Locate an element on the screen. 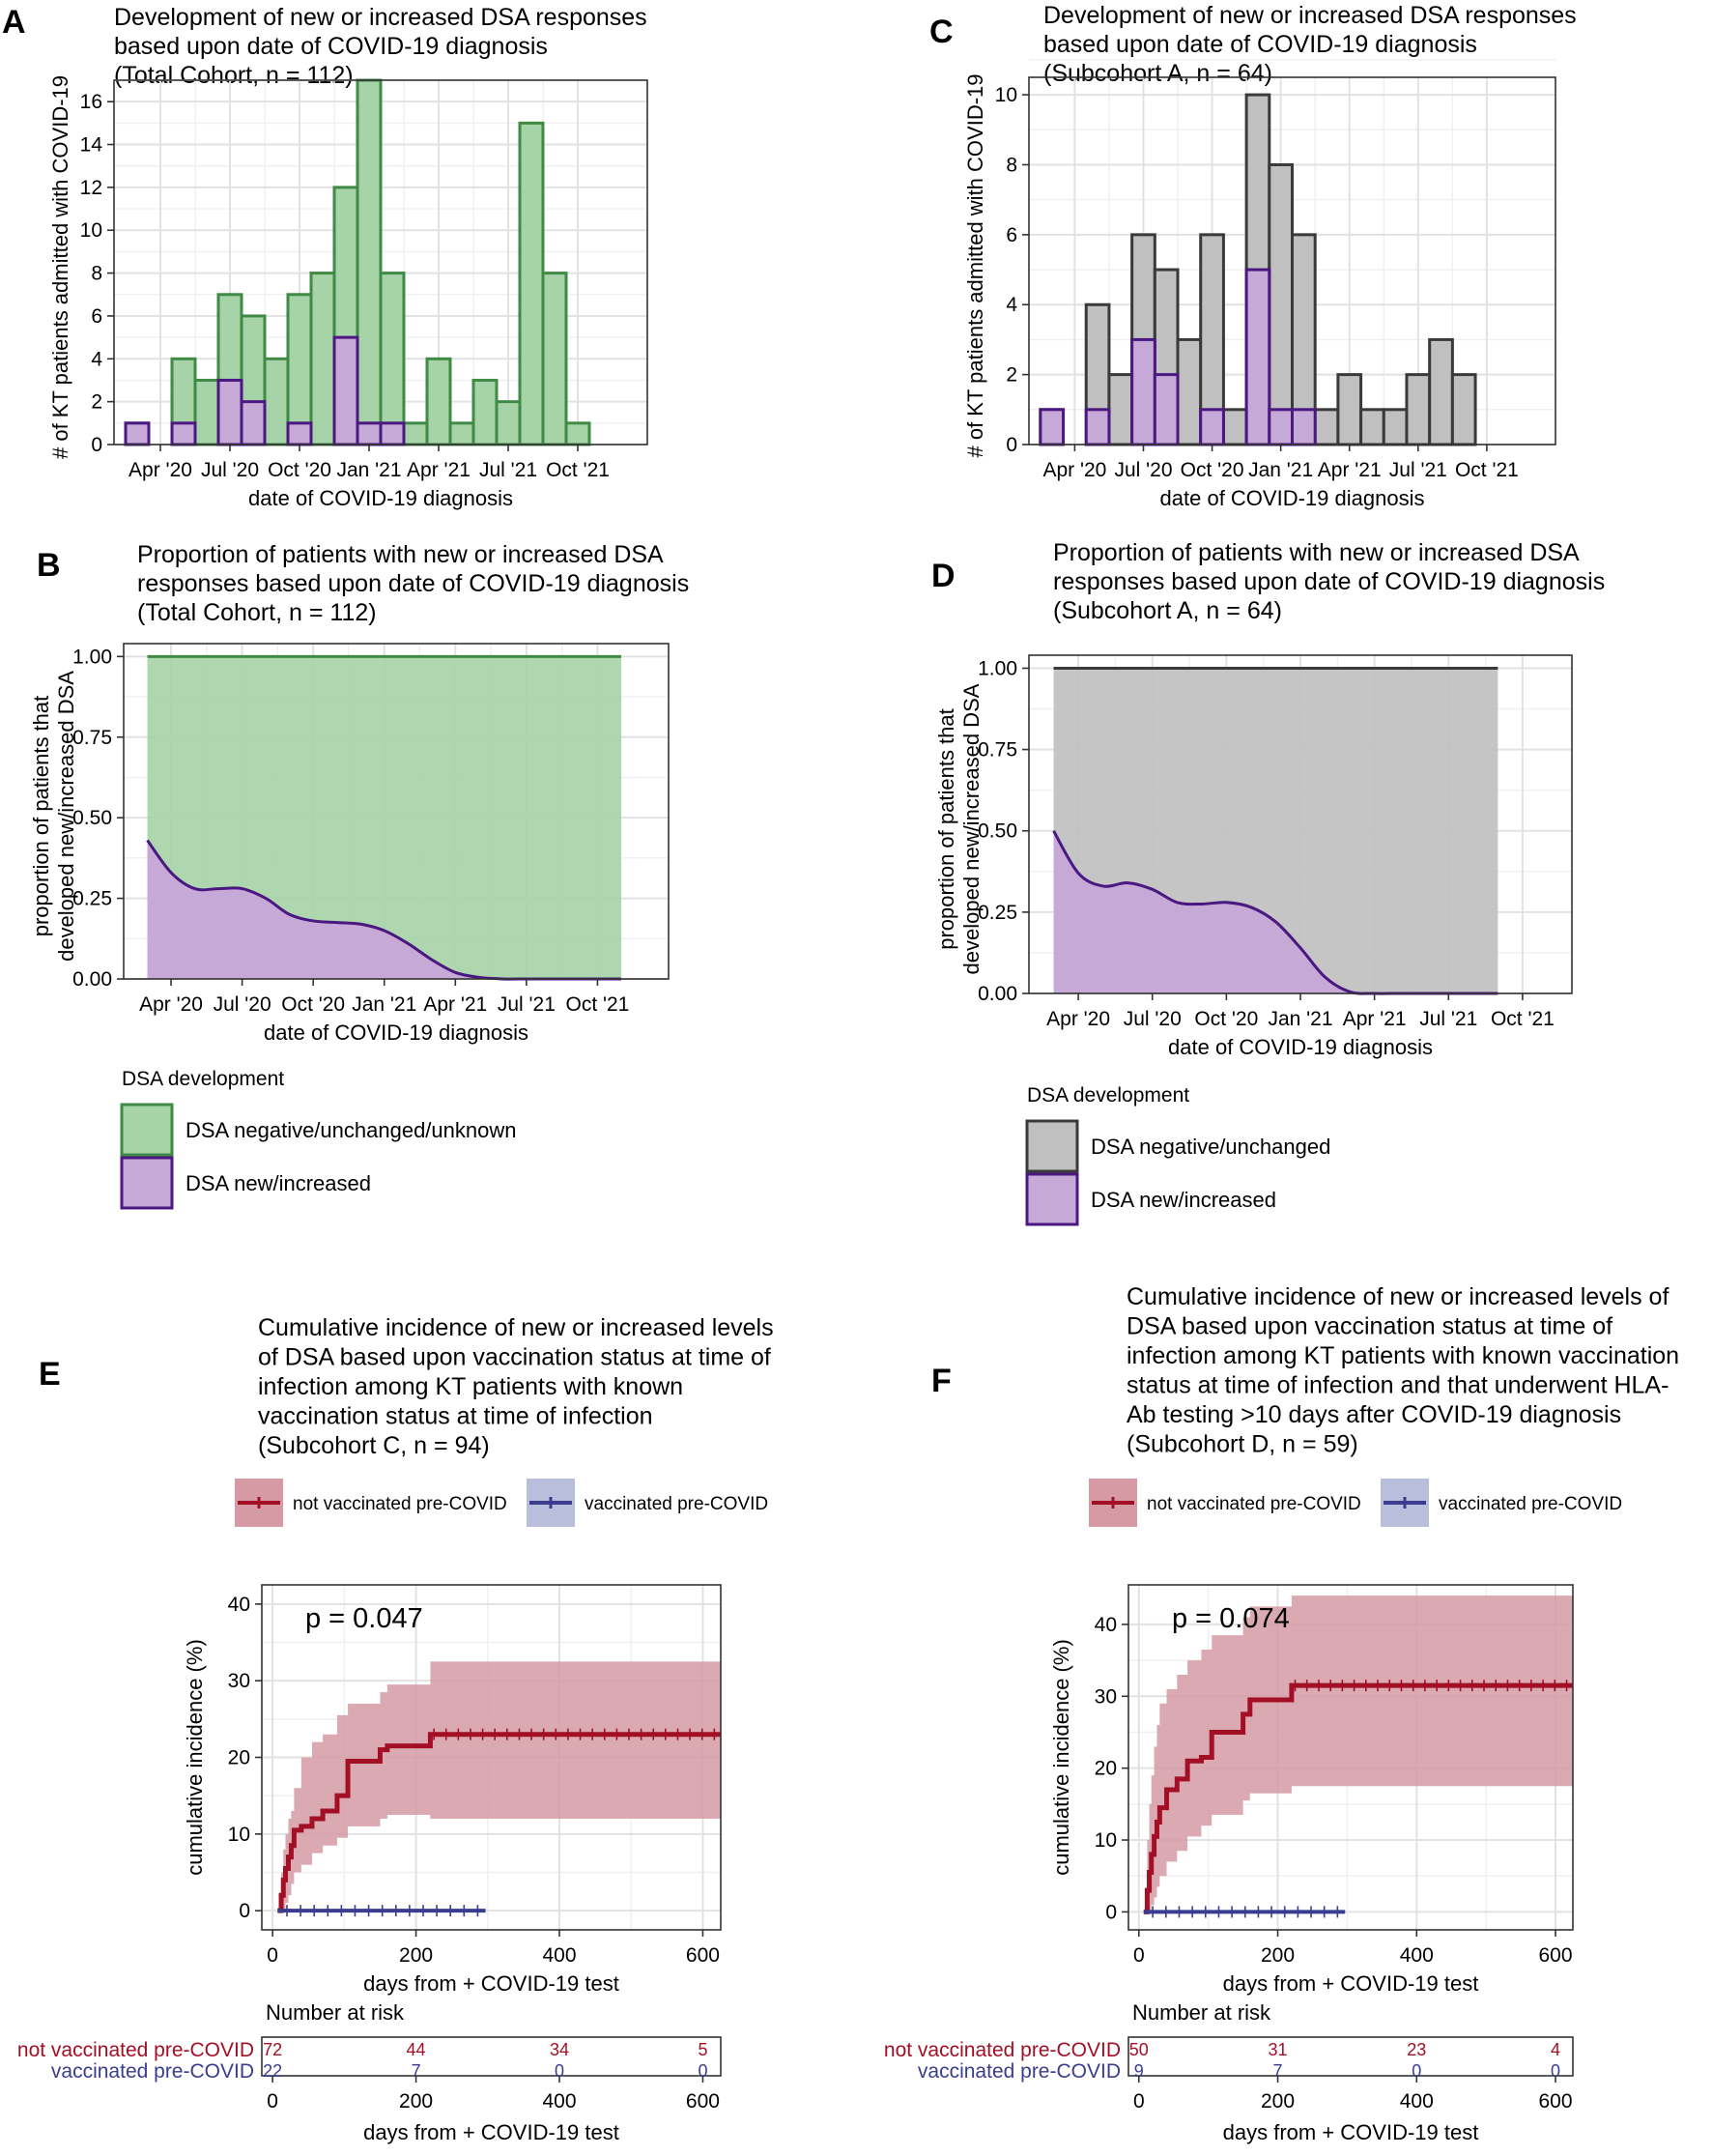  x-tick-label: Jul '21 is located at coordinates (1418, 470).